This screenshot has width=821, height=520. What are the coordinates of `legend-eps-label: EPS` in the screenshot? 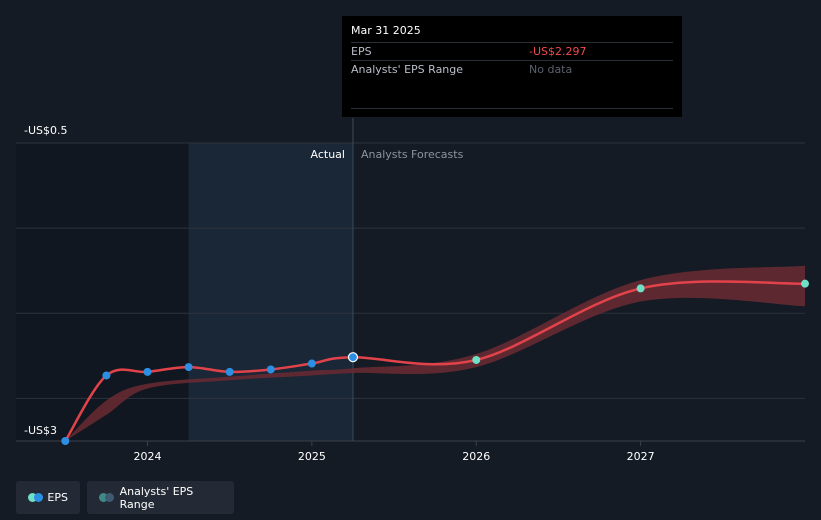 It's located at (57, 497).